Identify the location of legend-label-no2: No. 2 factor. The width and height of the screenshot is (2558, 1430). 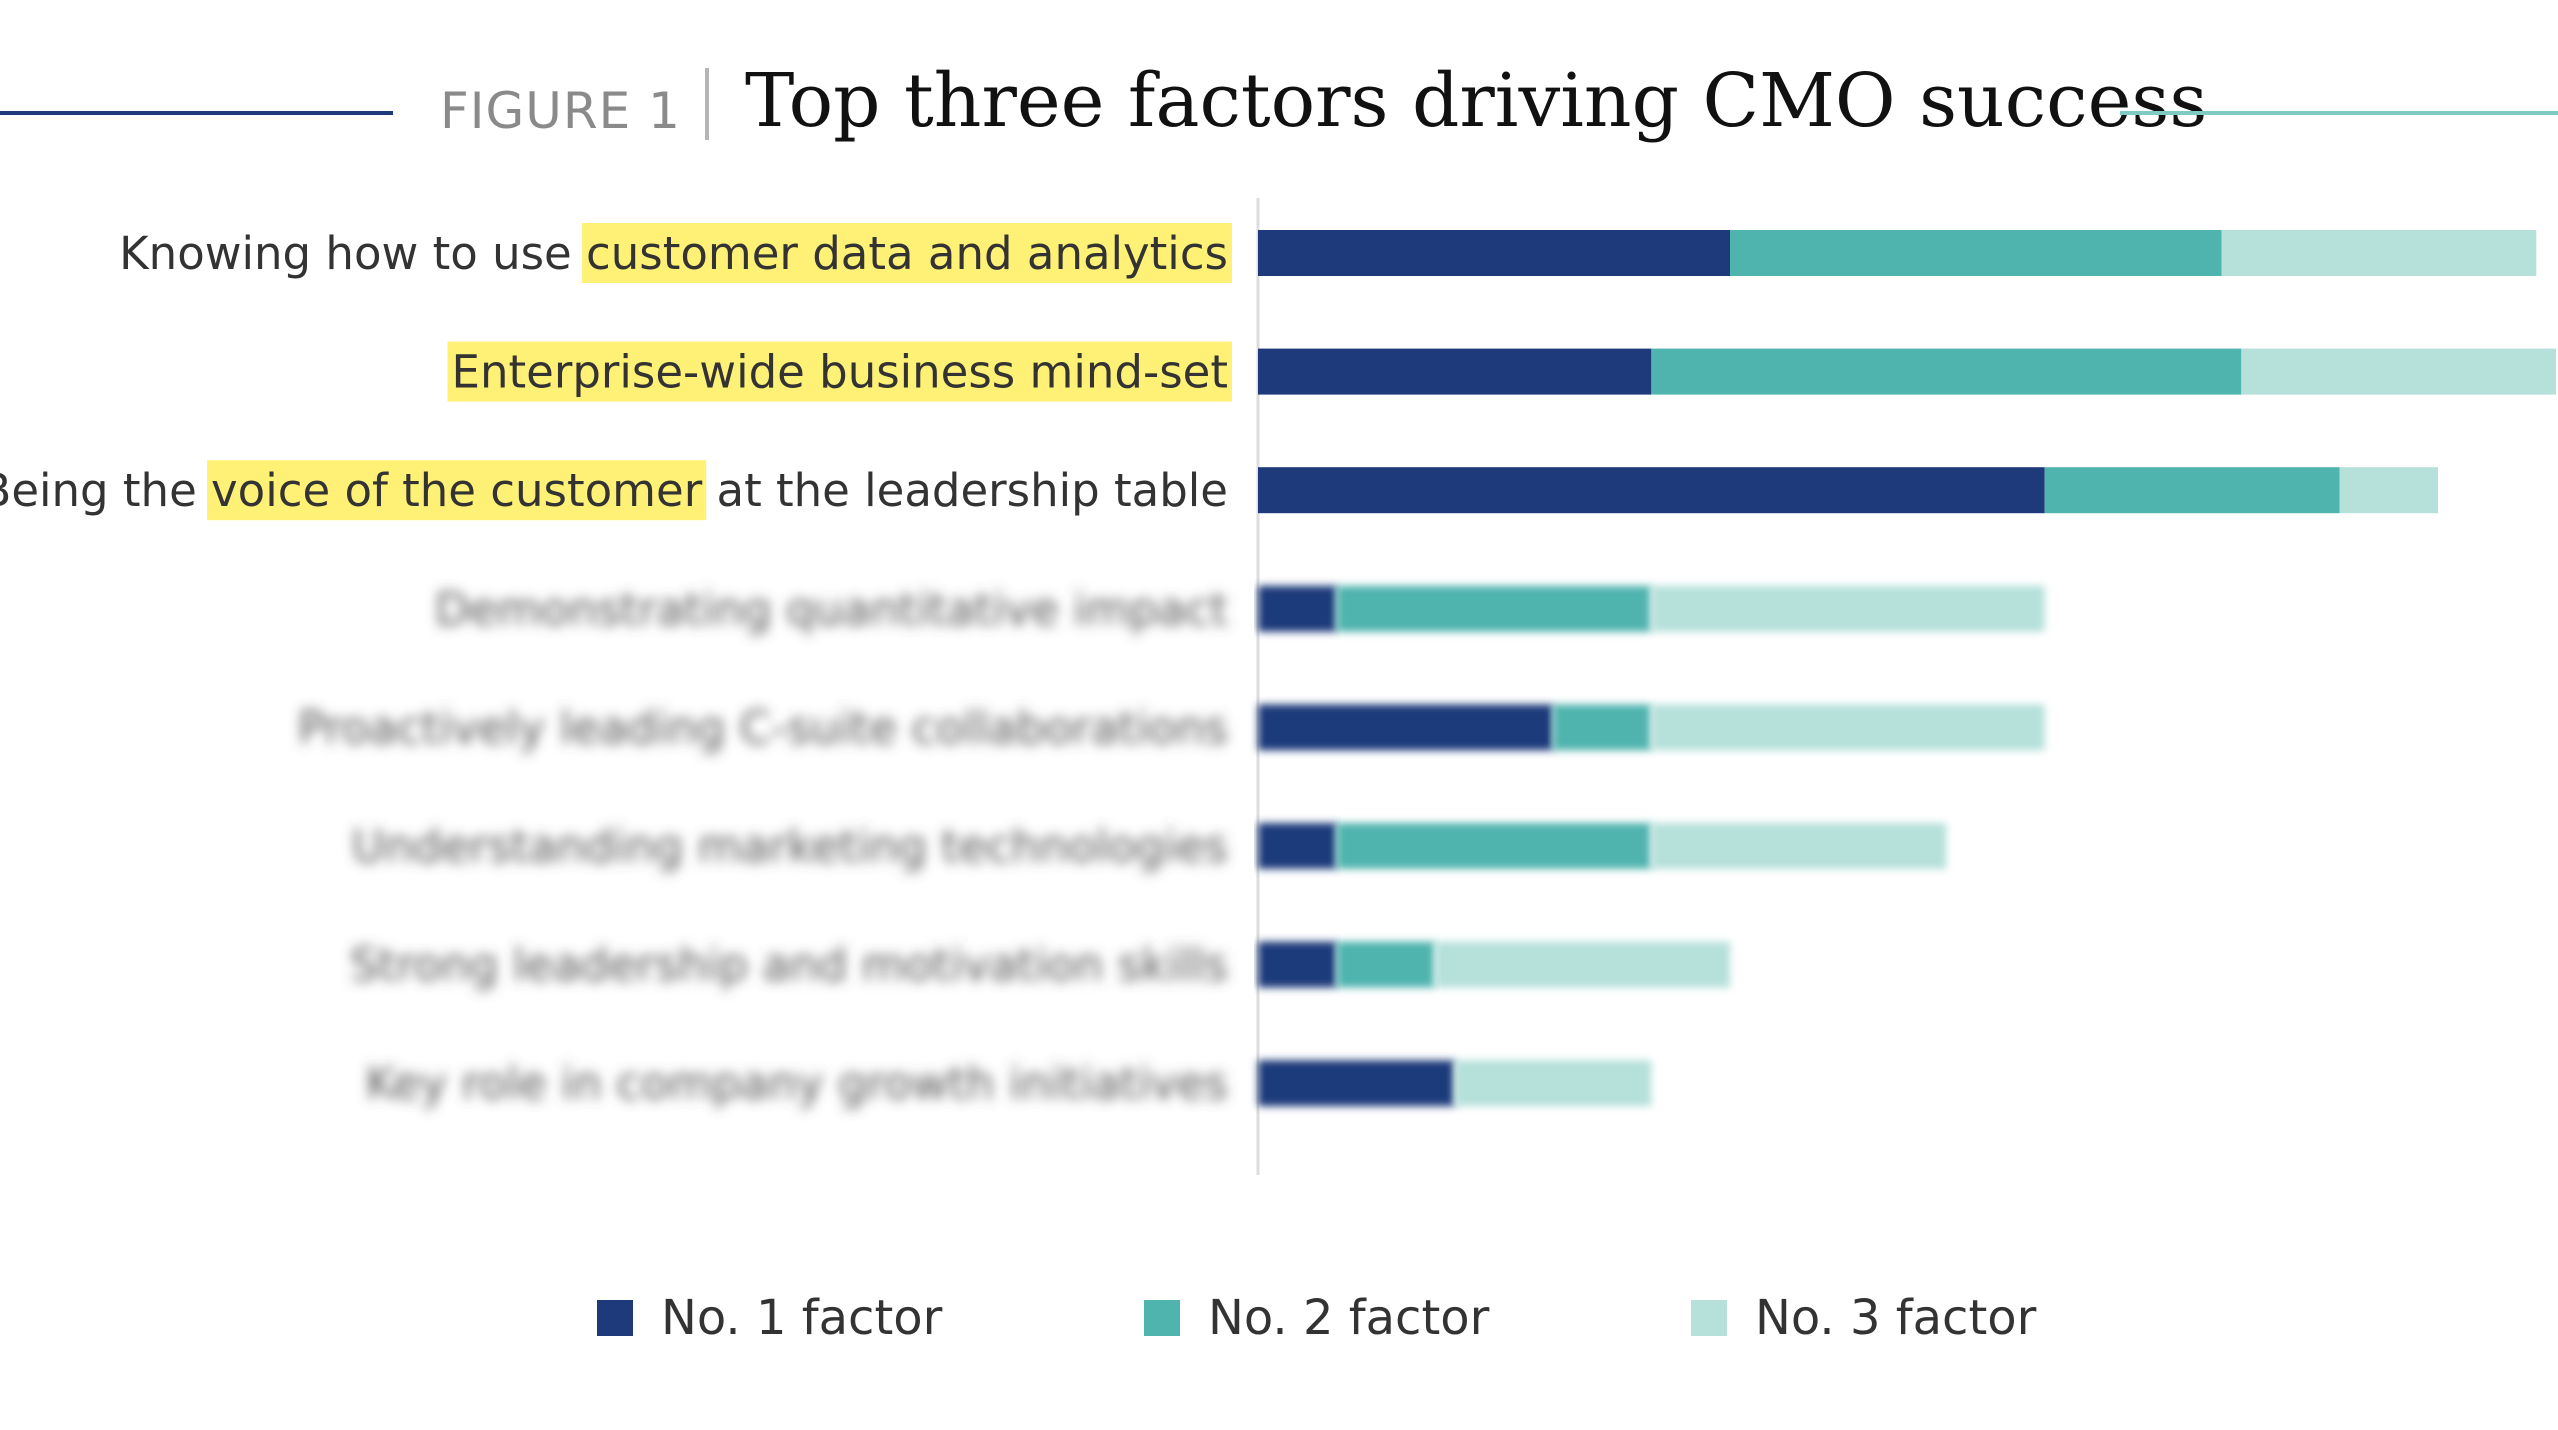
(1349, 1318).